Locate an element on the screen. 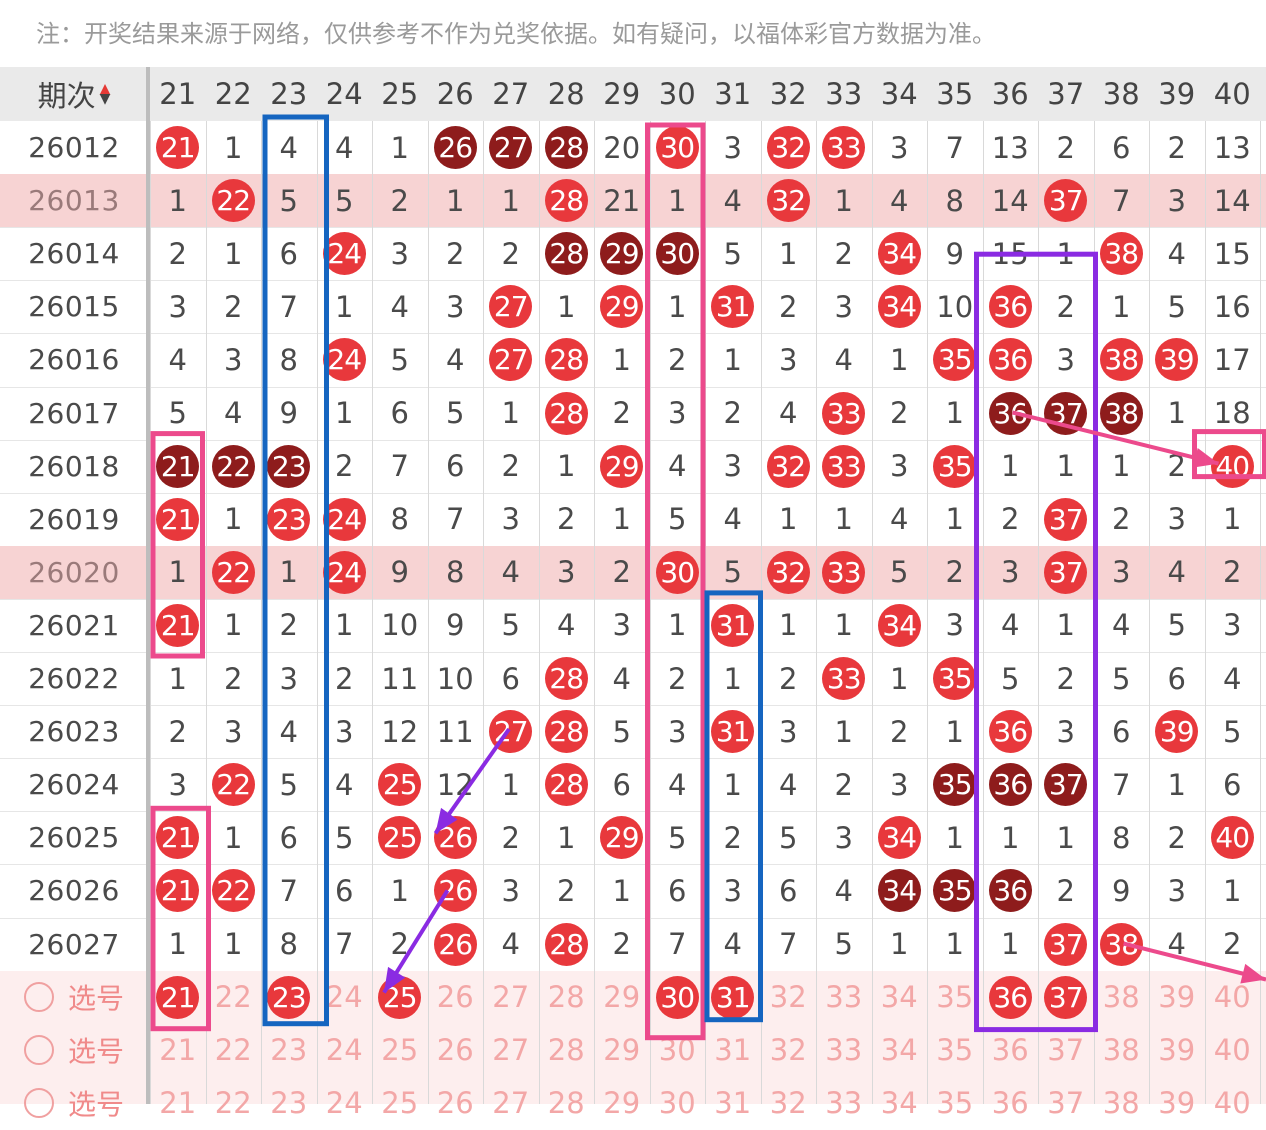  issue-column-header: 期次▲▼ is located at coordinates (74, 94).